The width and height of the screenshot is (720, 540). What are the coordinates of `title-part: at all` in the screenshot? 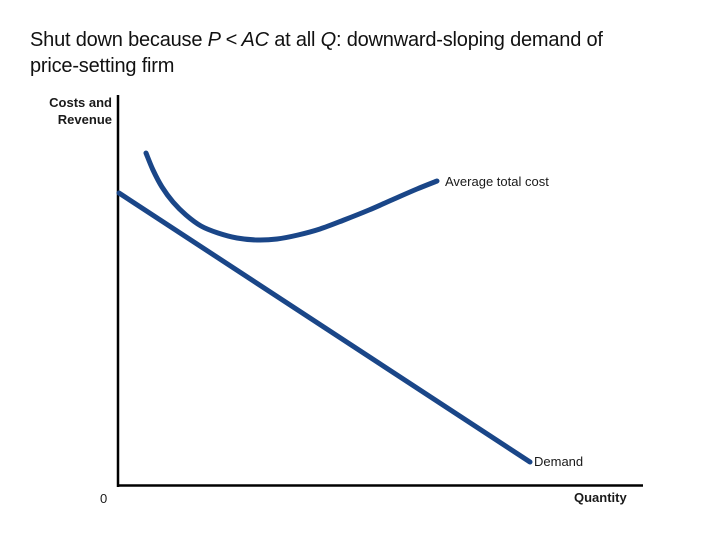 It's located at (294, 40).